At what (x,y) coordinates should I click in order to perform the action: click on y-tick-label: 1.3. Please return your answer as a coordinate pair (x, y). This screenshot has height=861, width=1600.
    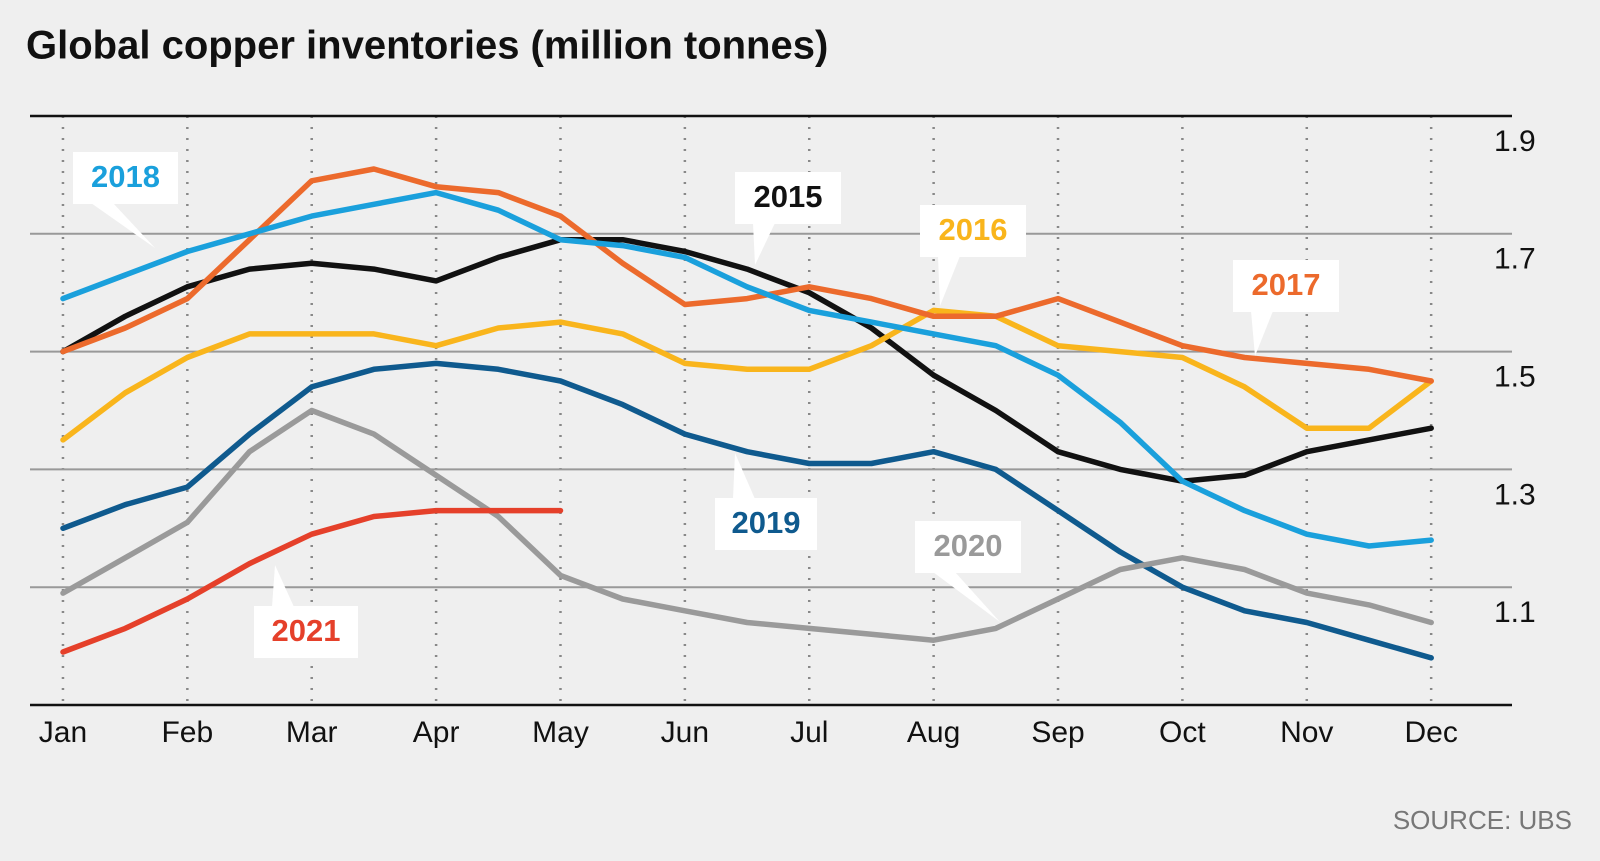
    Looking at the image, I should click on (1515, 494).